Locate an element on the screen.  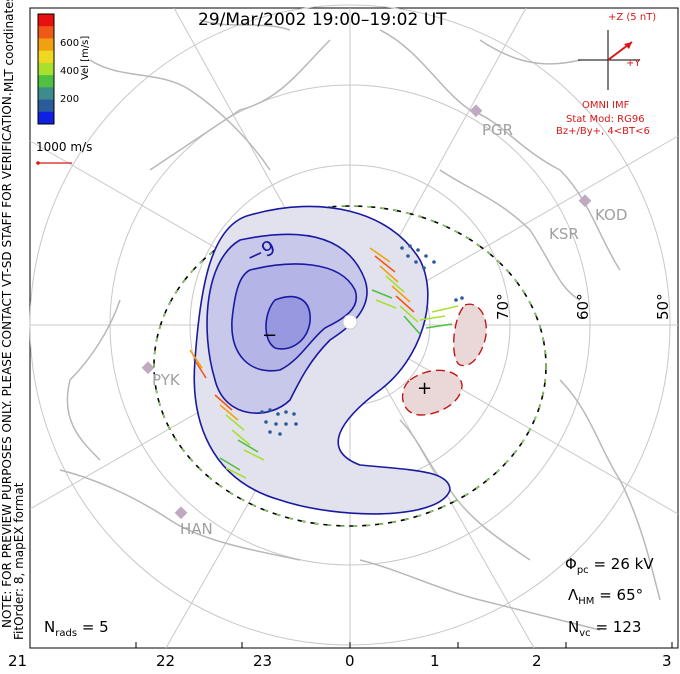
mlt-tick-2: 2 is located at coordinates (537, 661).